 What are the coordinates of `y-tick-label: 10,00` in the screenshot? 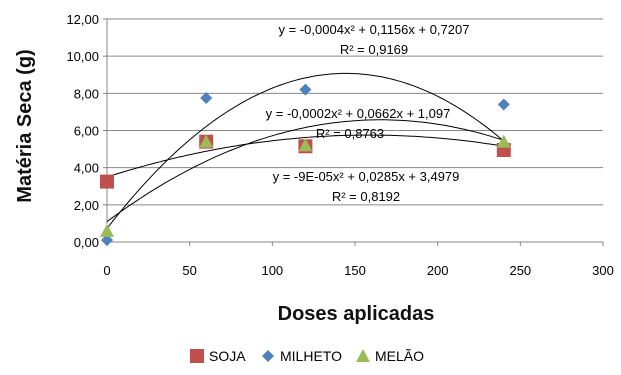 It's located at (82, 56).